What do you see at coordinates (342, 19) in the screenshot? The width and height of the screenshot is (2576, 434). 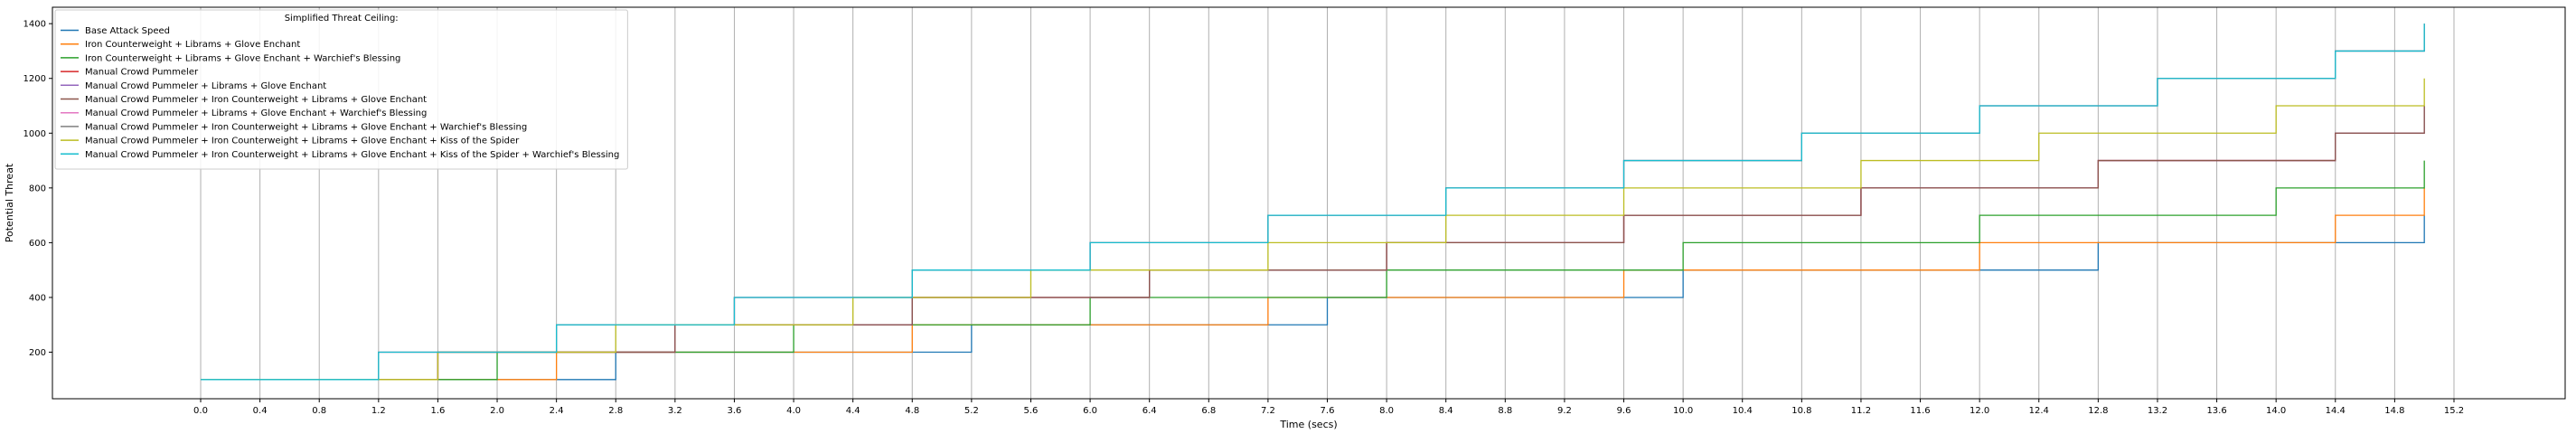 I see `legend-title: Simplified Threat Ceiling:` at bounding box center [342, 19].